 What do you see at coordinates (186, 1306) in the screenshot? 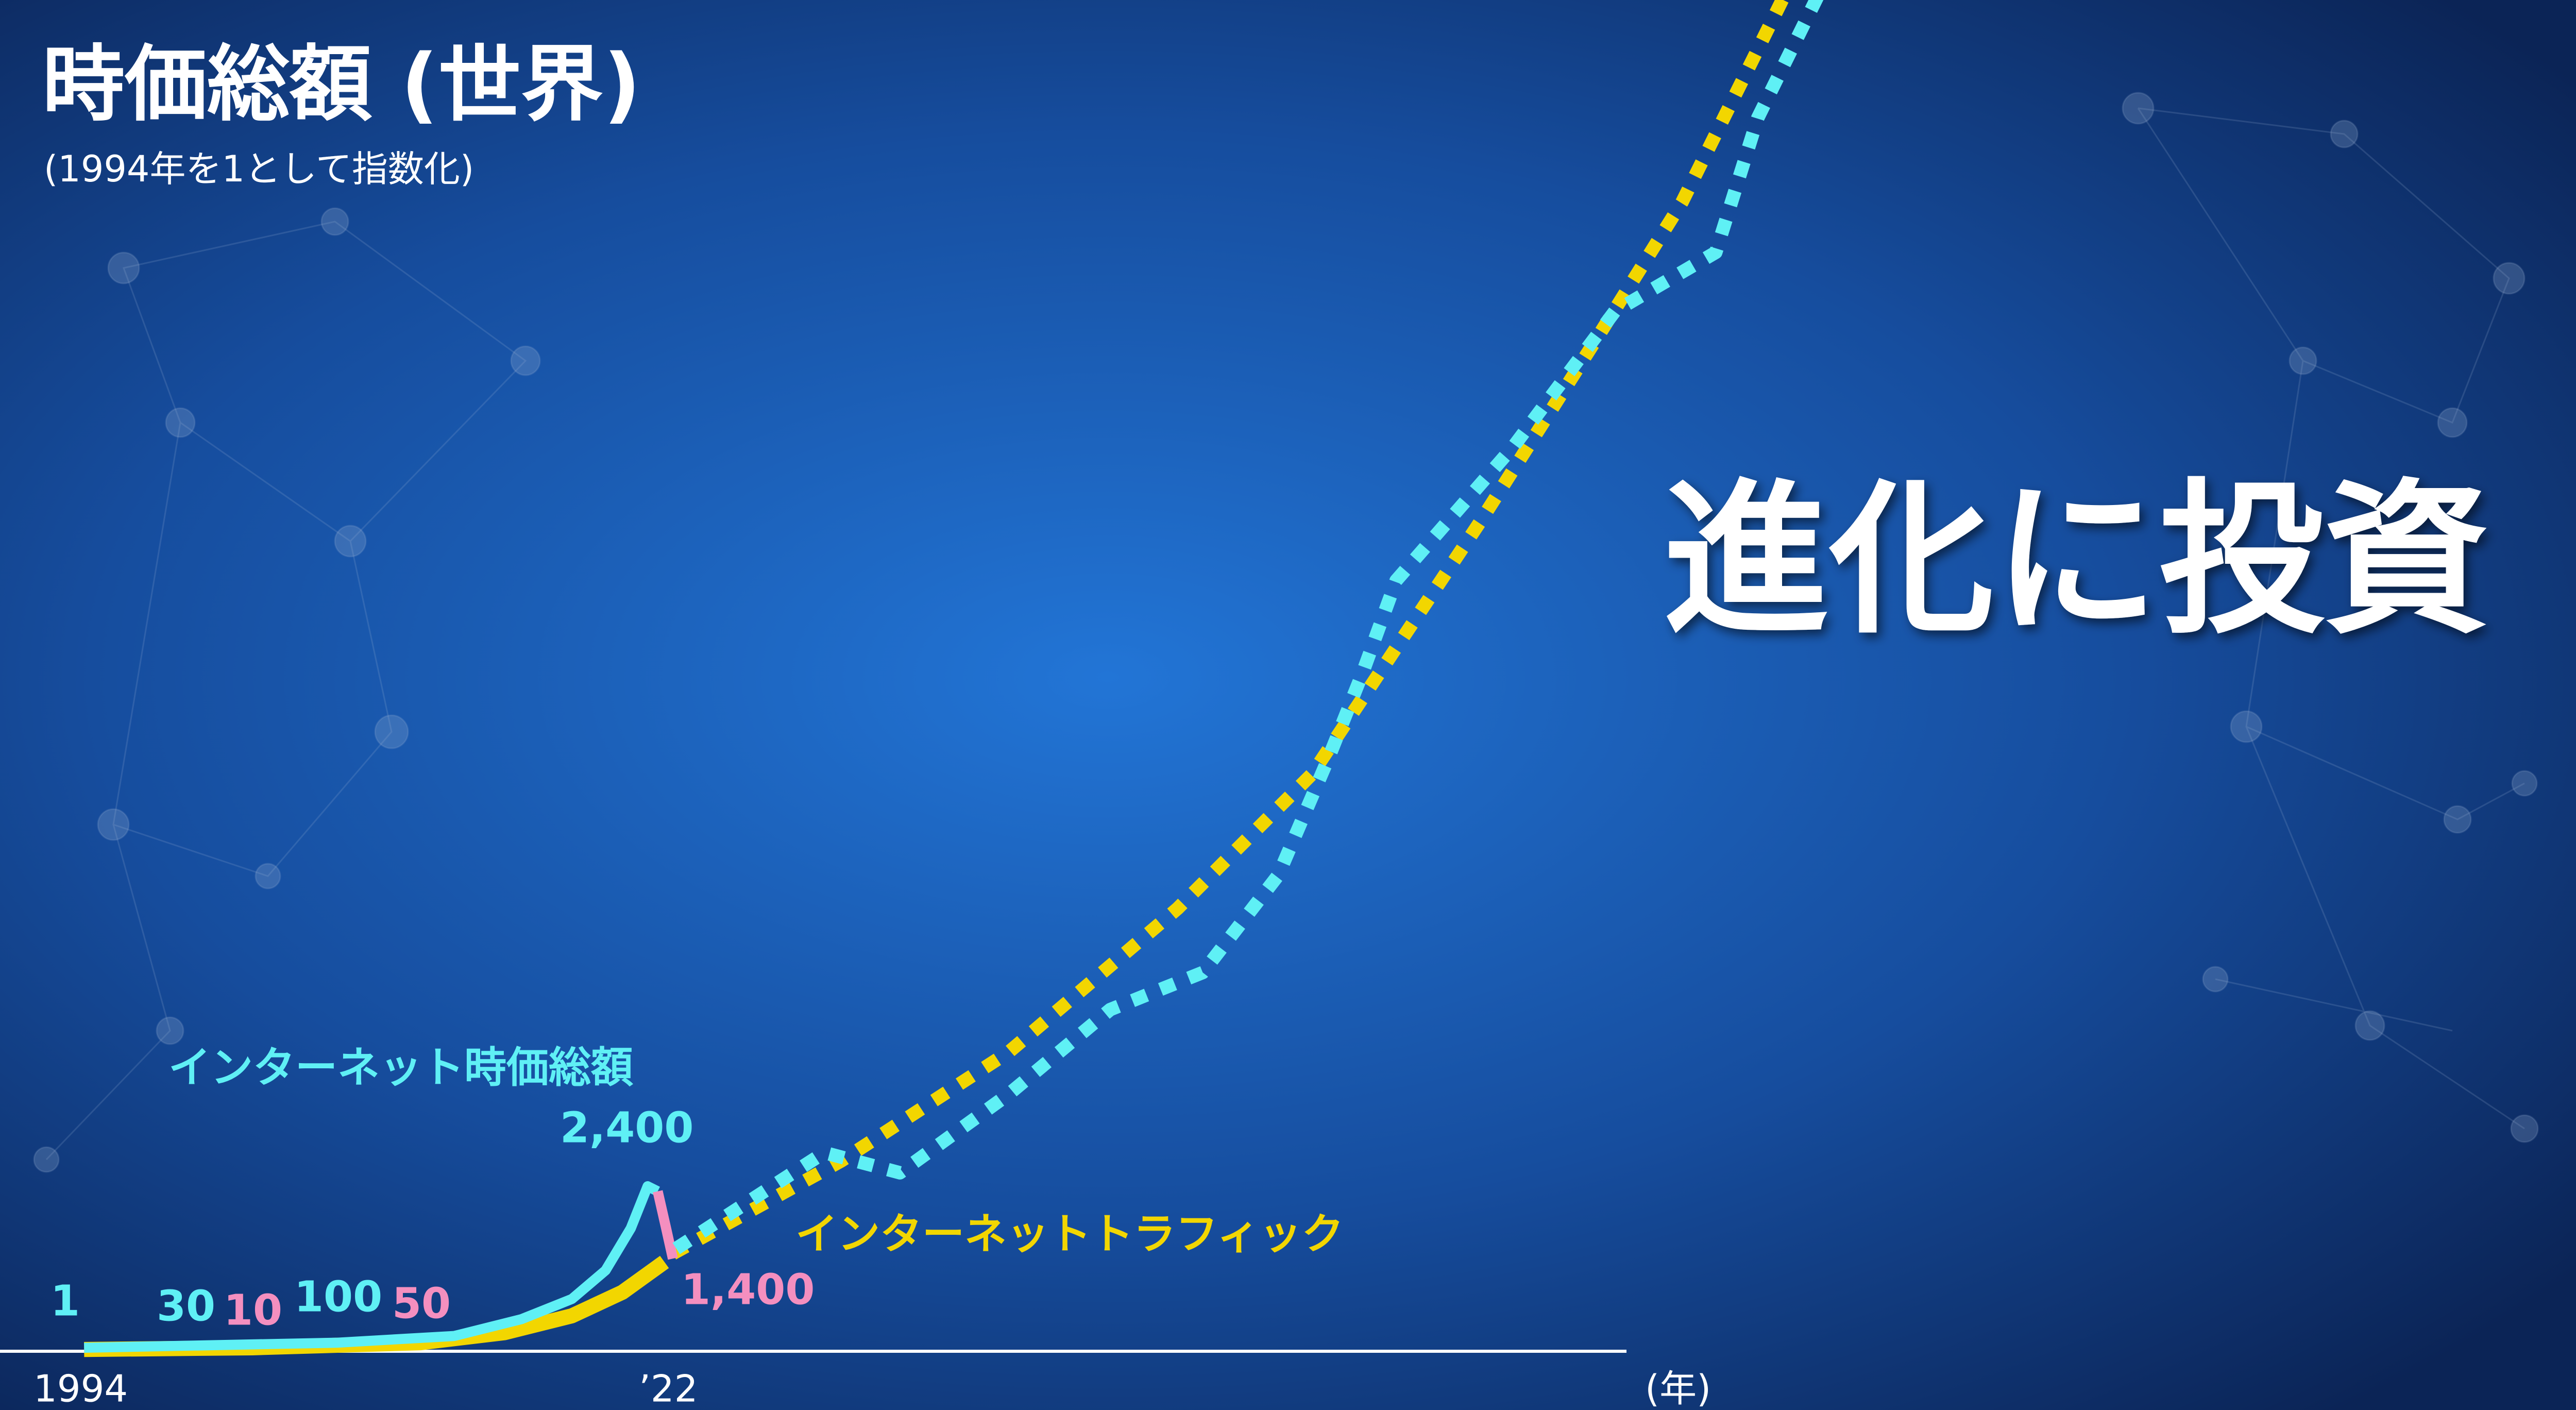
I see `value-annotation: 30` at bounding box center [186, 1306].